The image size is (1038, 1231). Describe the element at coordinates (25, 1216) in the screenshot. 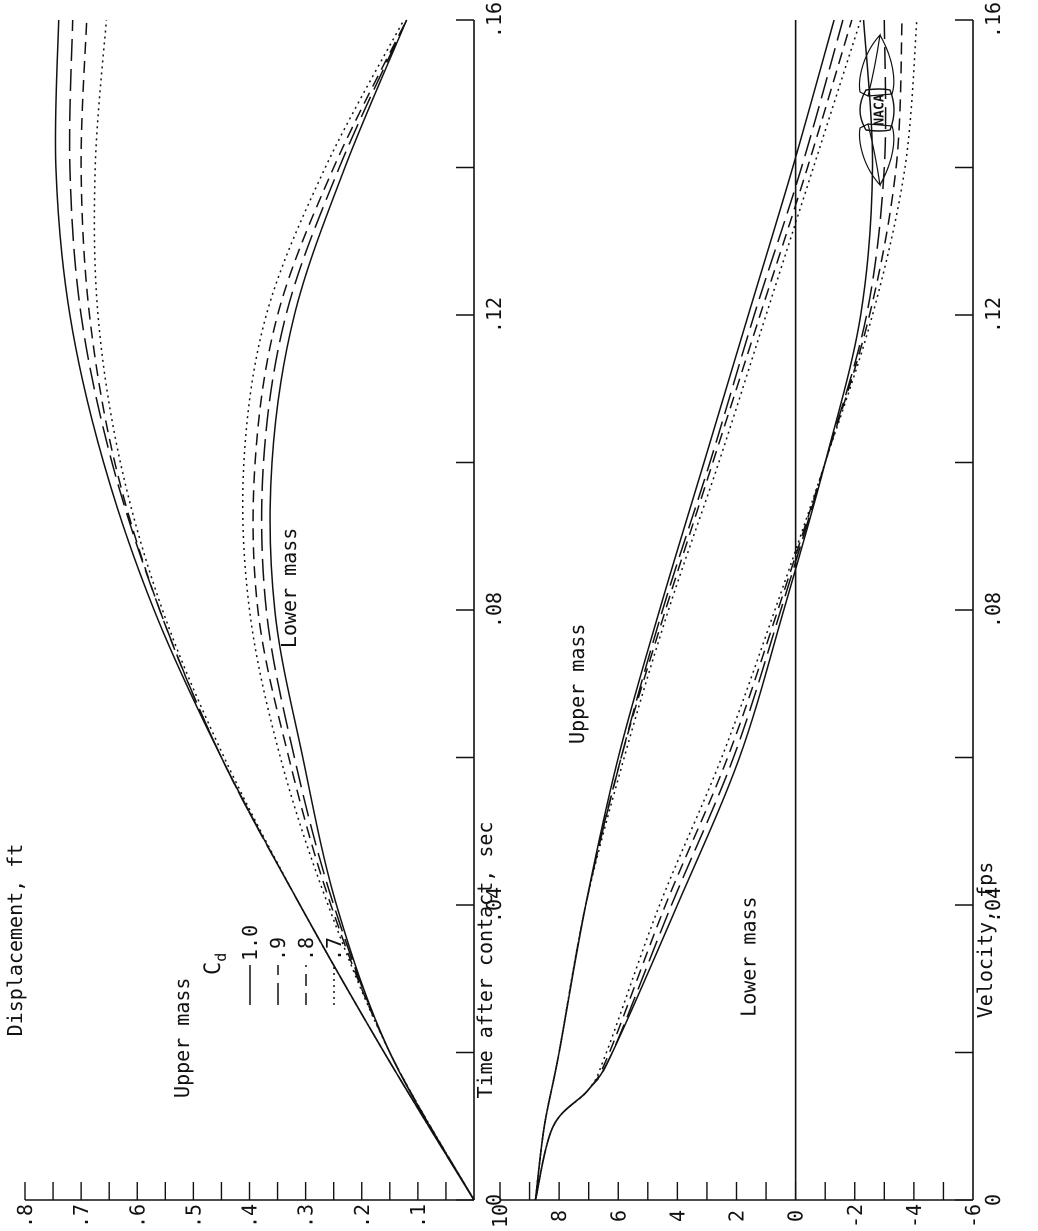

I see `y-tick-label: .8` at that location.